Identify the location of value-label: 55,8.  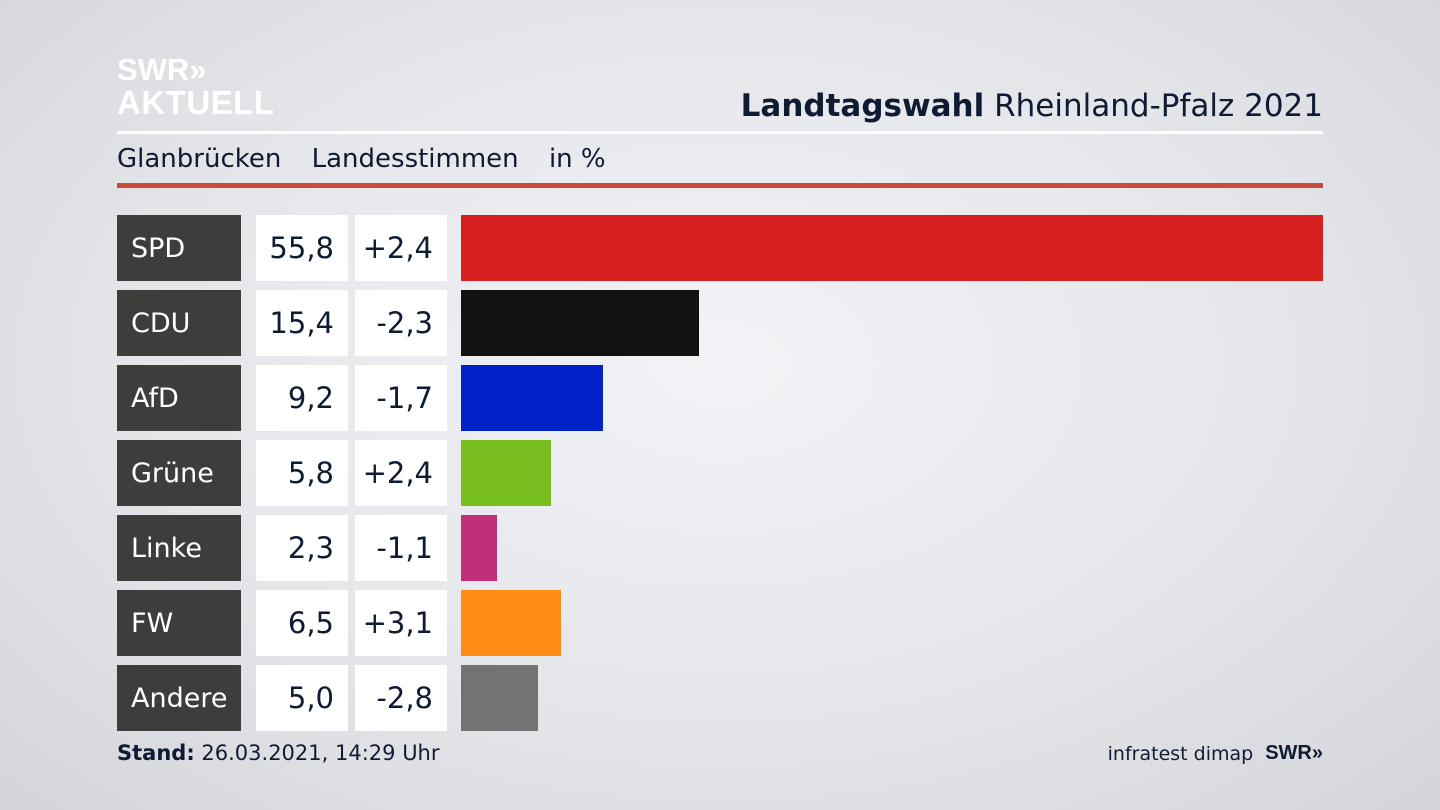
(302, 248).